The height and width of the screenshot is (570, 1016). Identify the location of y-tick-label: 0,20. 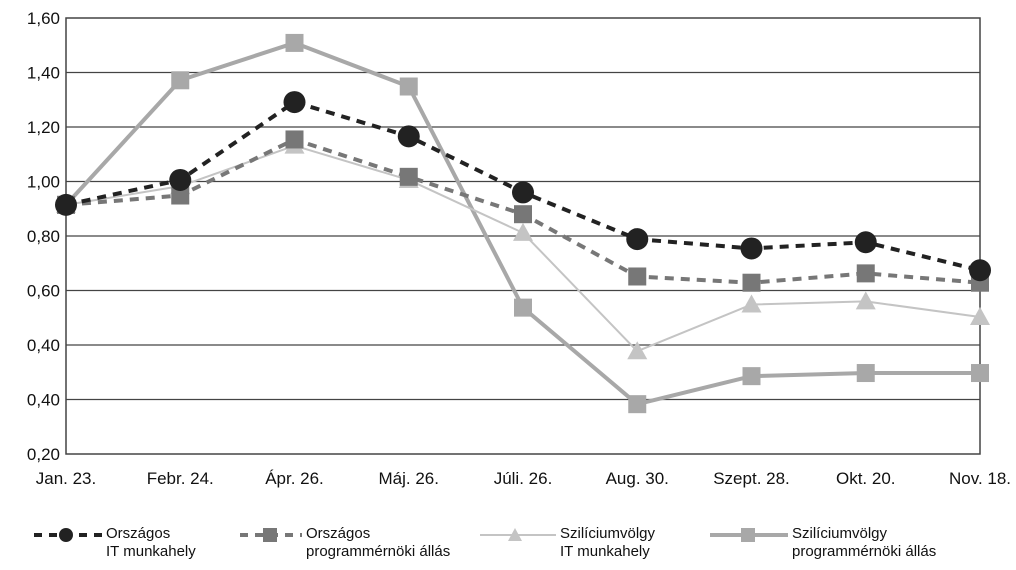
(43, 454).